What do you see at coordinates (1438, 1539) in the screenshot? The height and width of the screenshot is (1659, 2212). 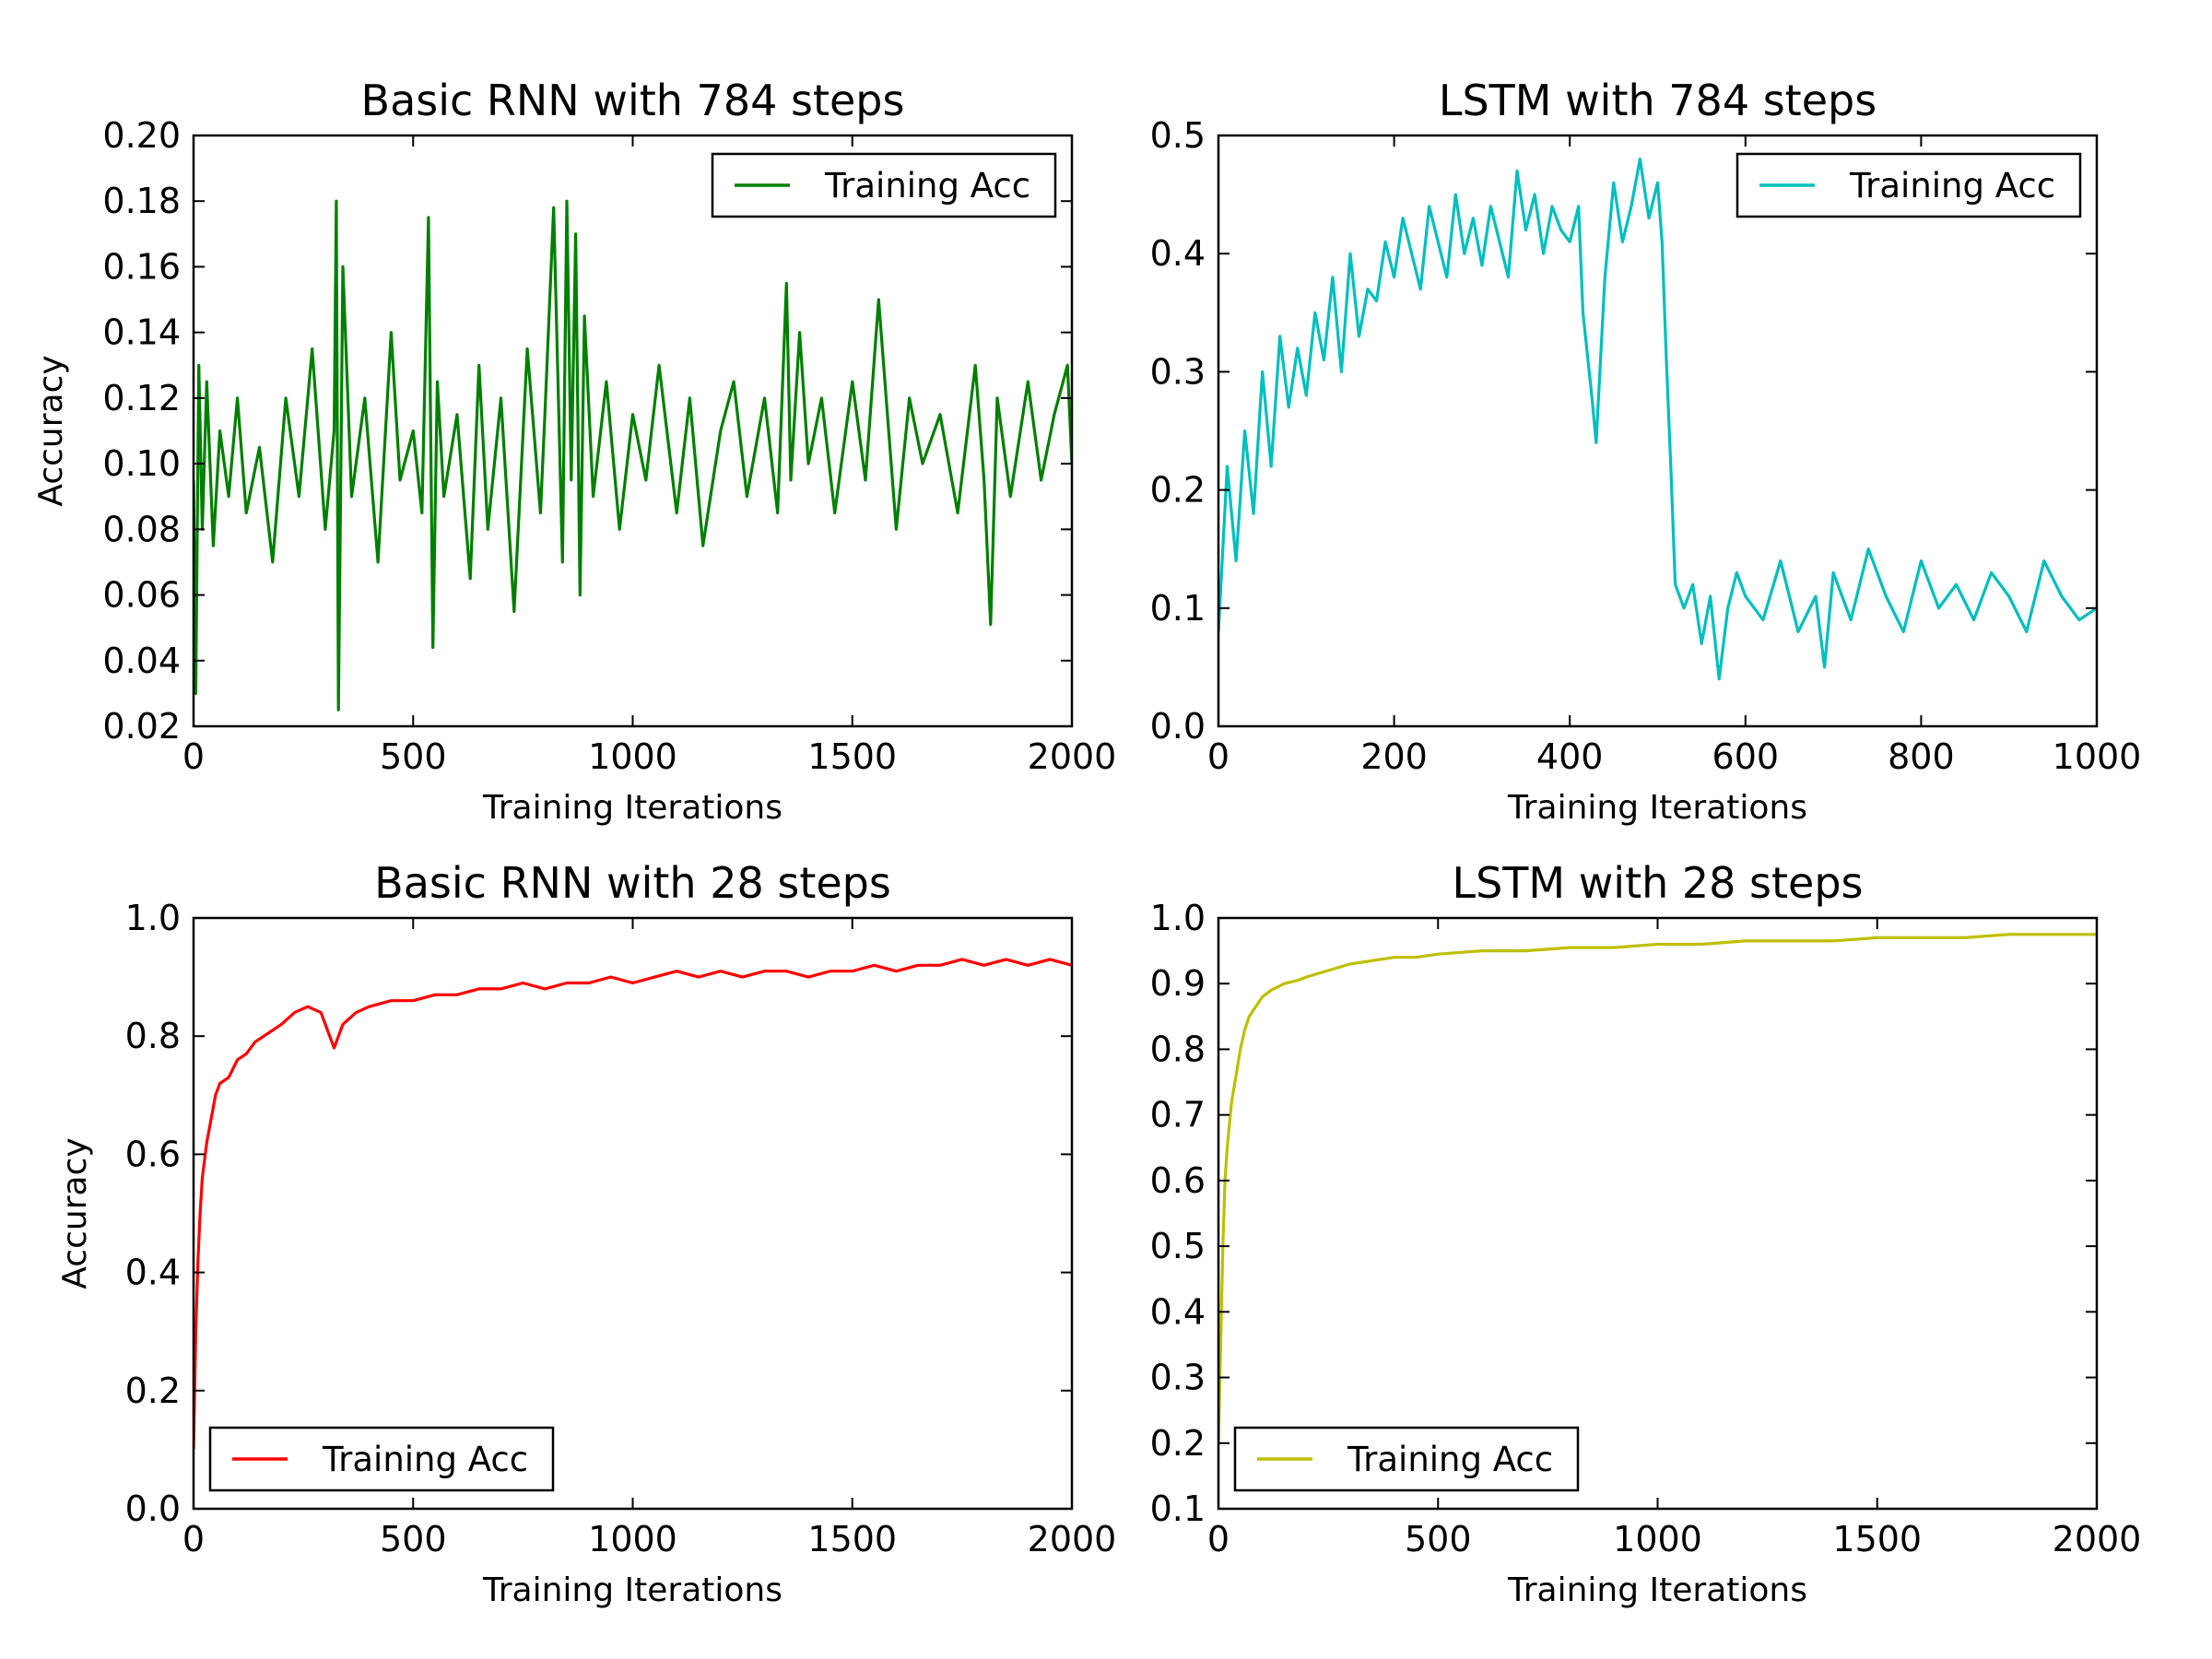 I see `chart-4-x-tick-label: 500` at bounding box center [1438, 1539].